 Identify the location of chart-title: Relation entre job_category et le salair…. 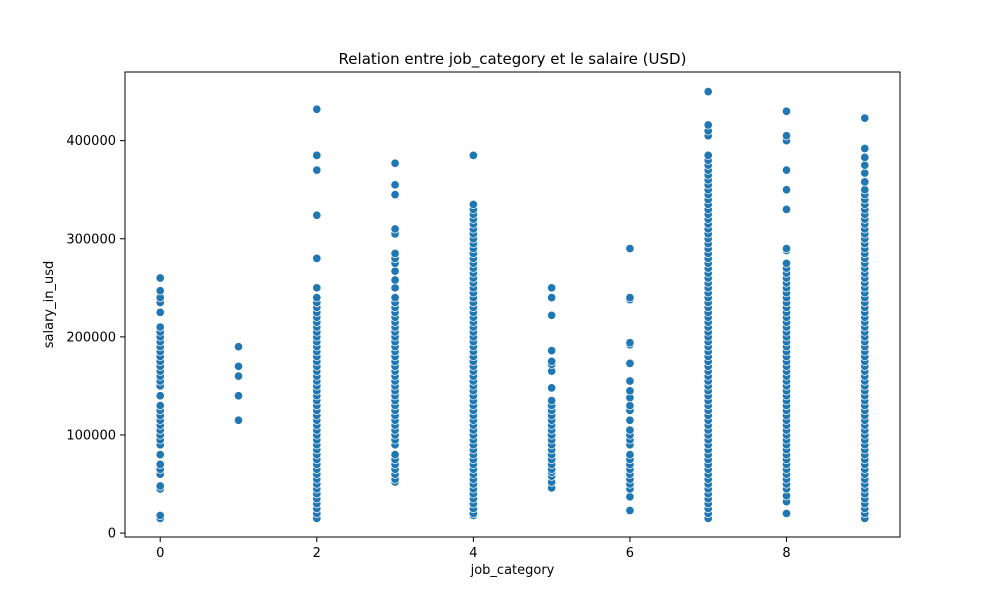
(513, 59).